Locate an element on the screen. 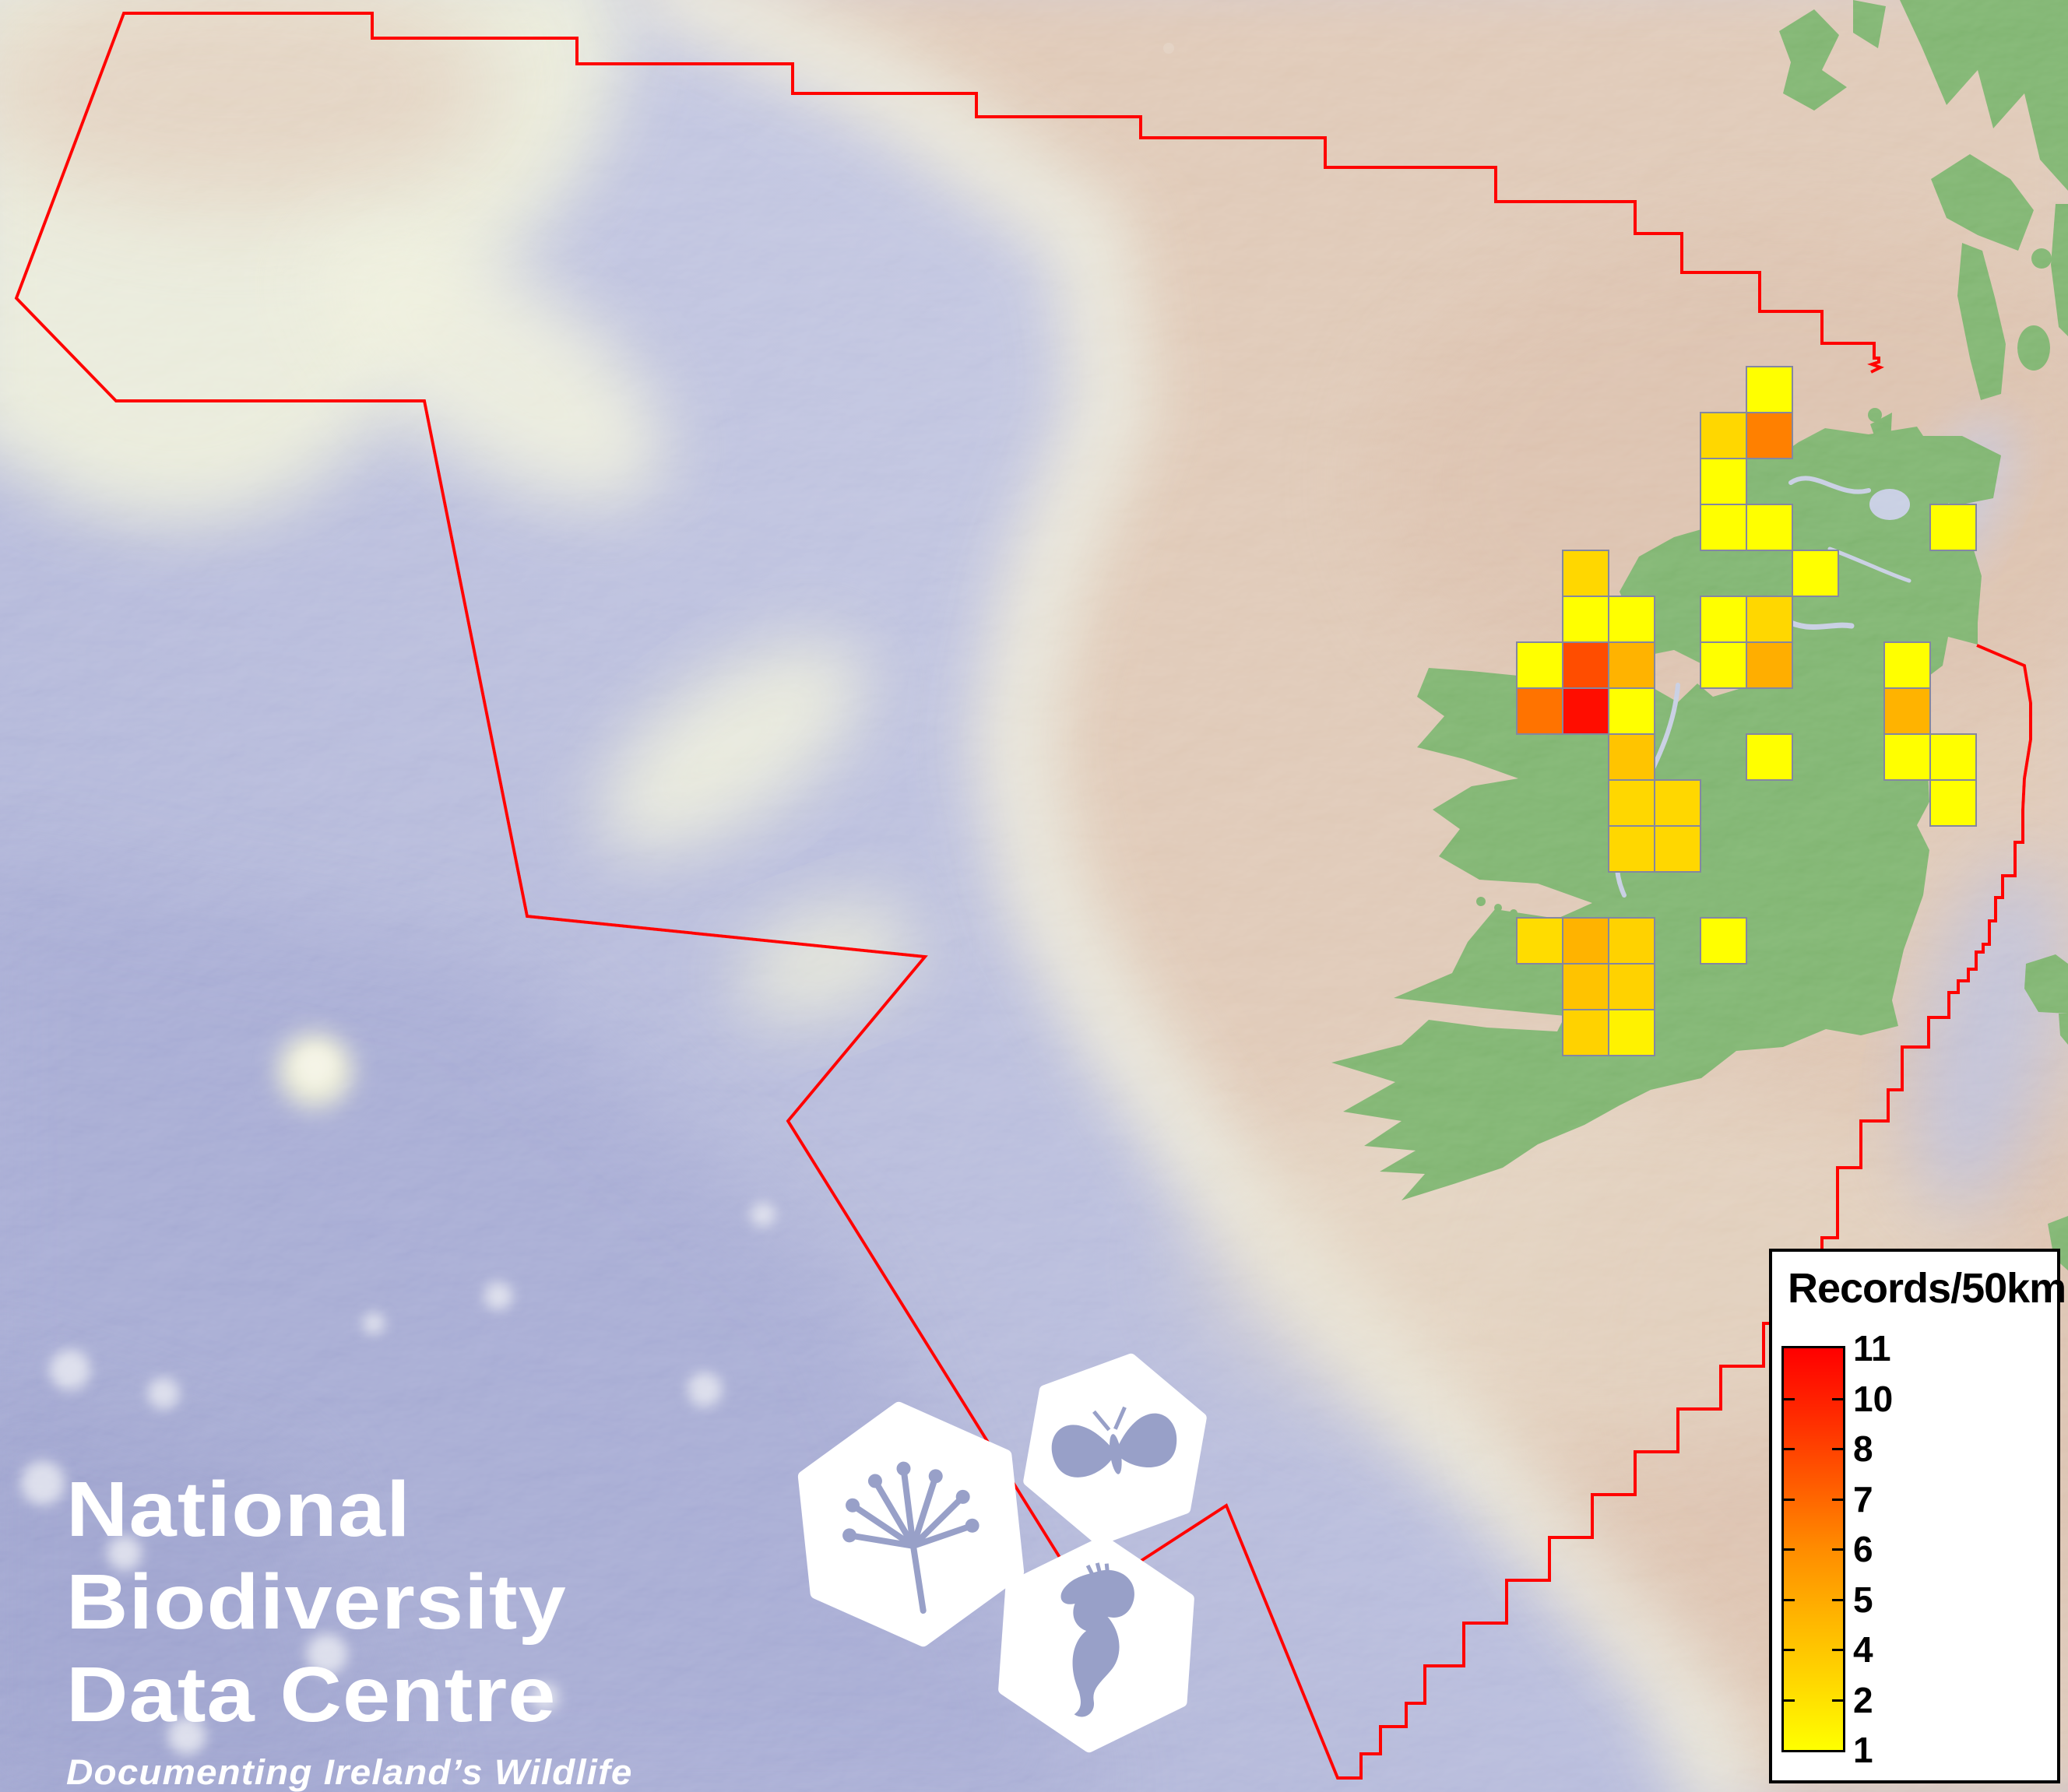 This screenshot has width=2068, height=1792. legend-tick-label: 5 is located at coordinates (1863, 1599).